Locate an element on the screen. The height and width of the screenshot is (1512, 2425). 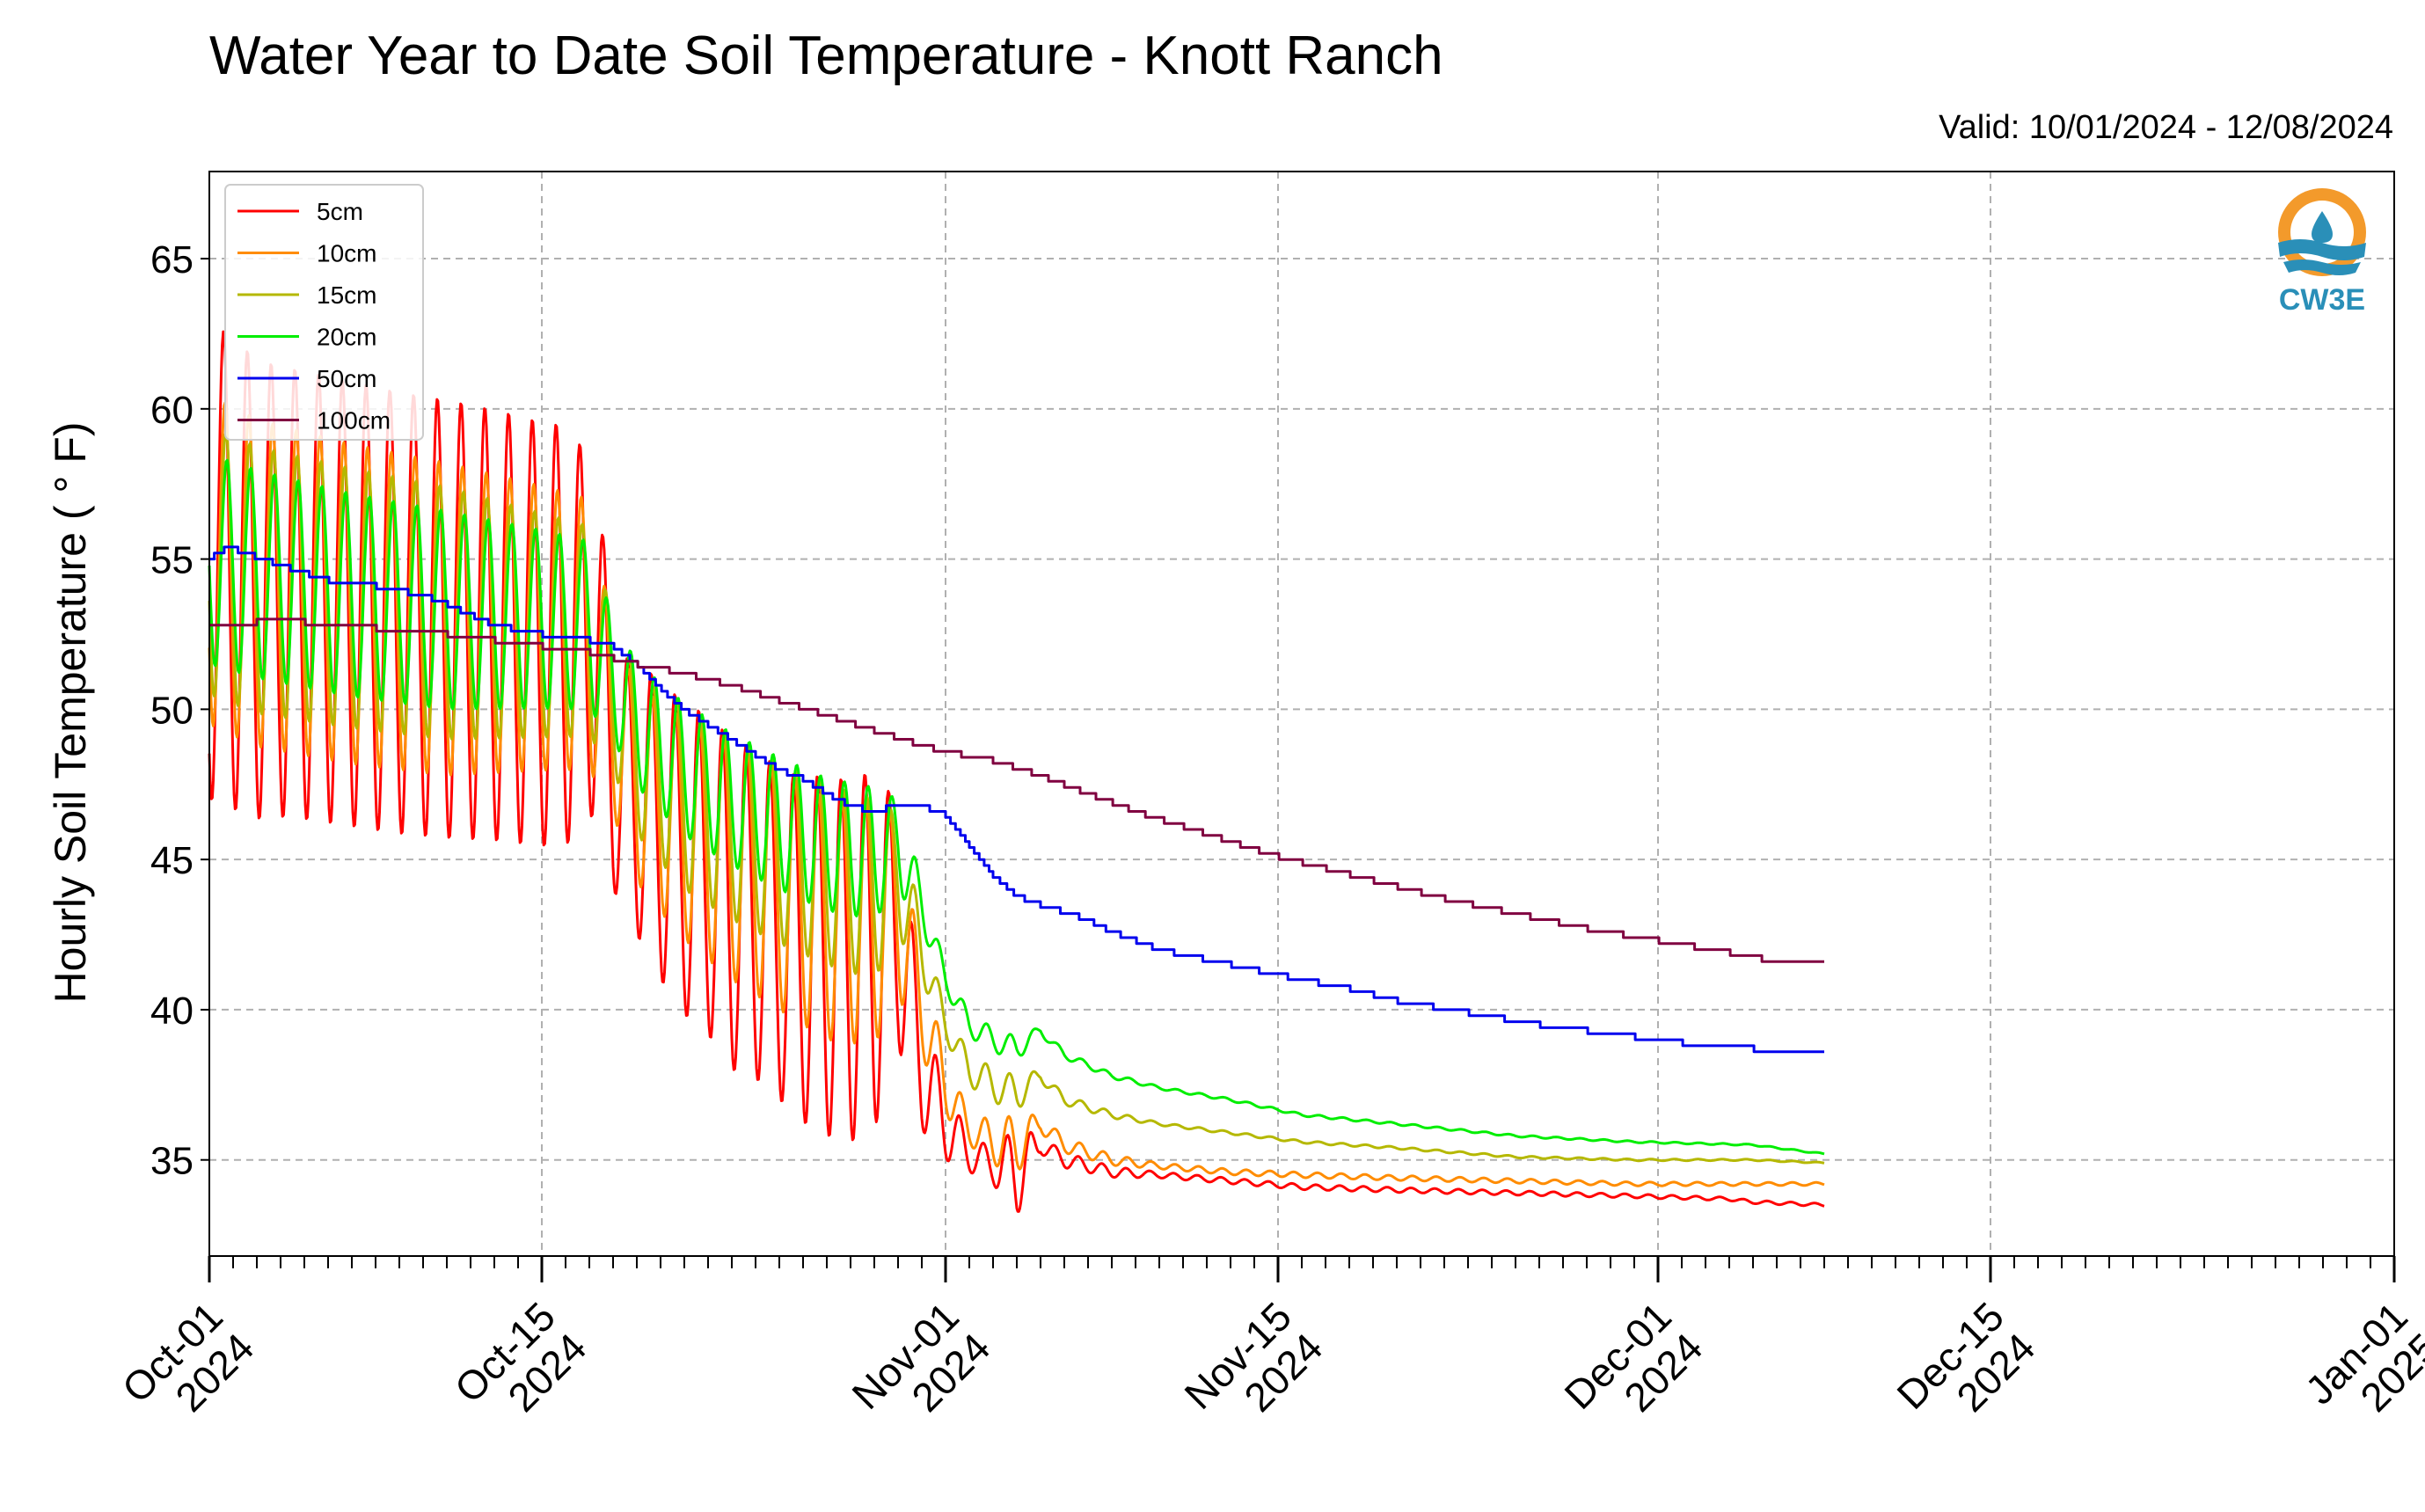
y-tick-label: 60 is located at coordinates (172, 410).